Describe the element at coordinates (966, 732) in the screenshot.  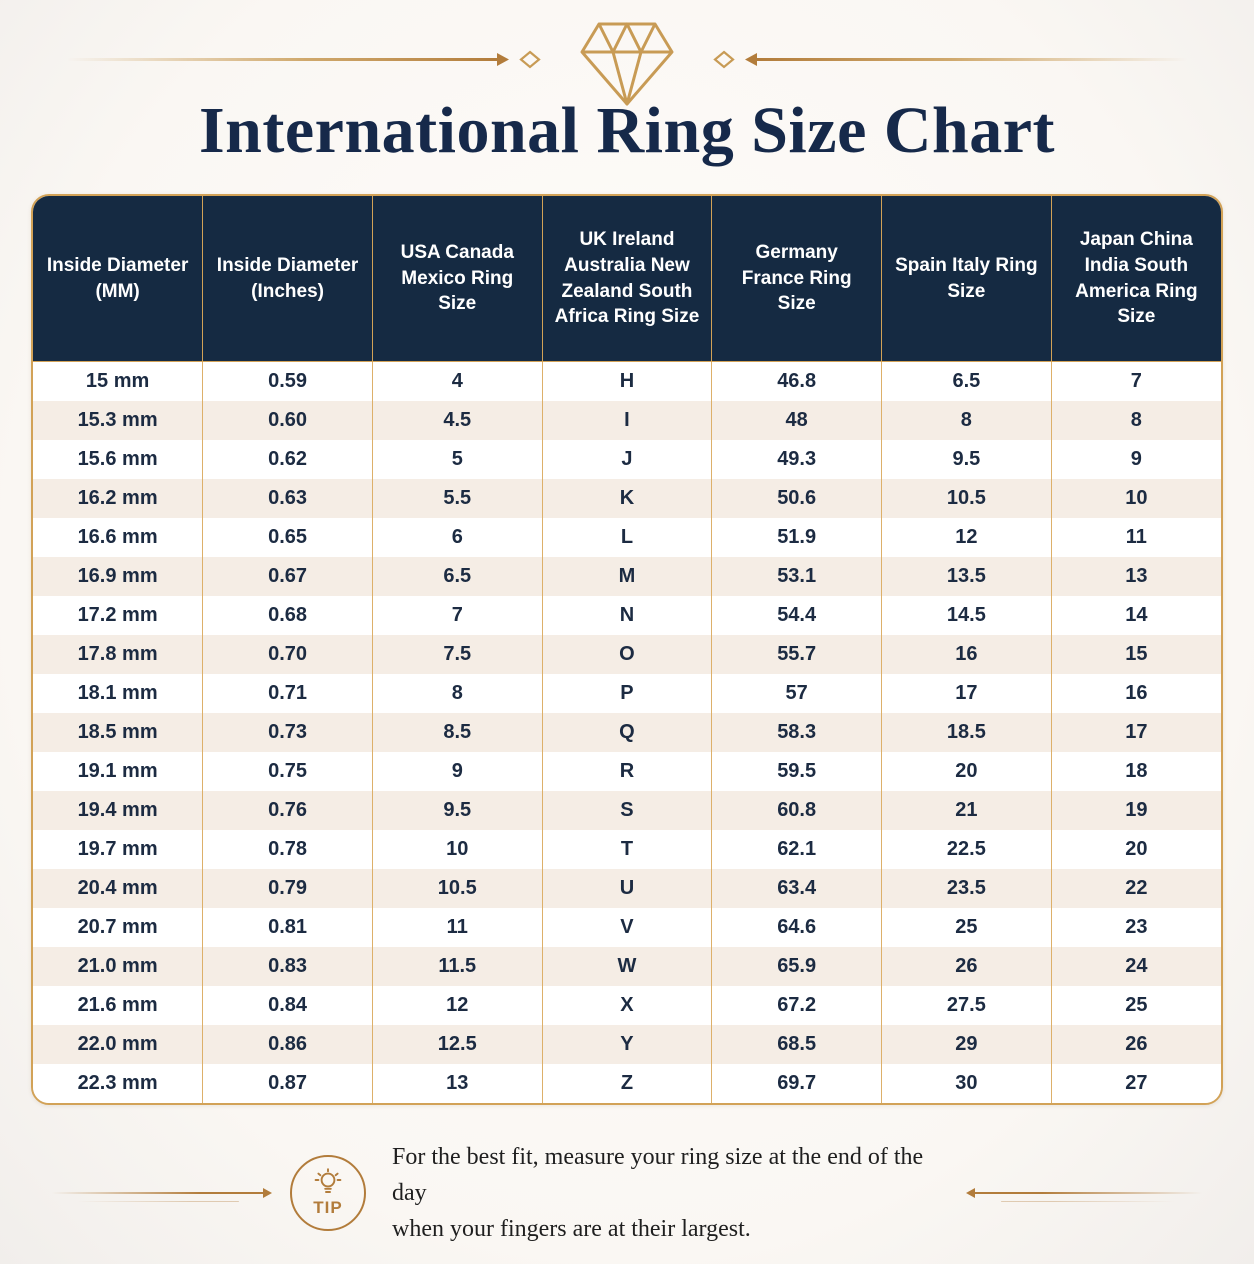
I see `table-cell: 18.5` at that location.